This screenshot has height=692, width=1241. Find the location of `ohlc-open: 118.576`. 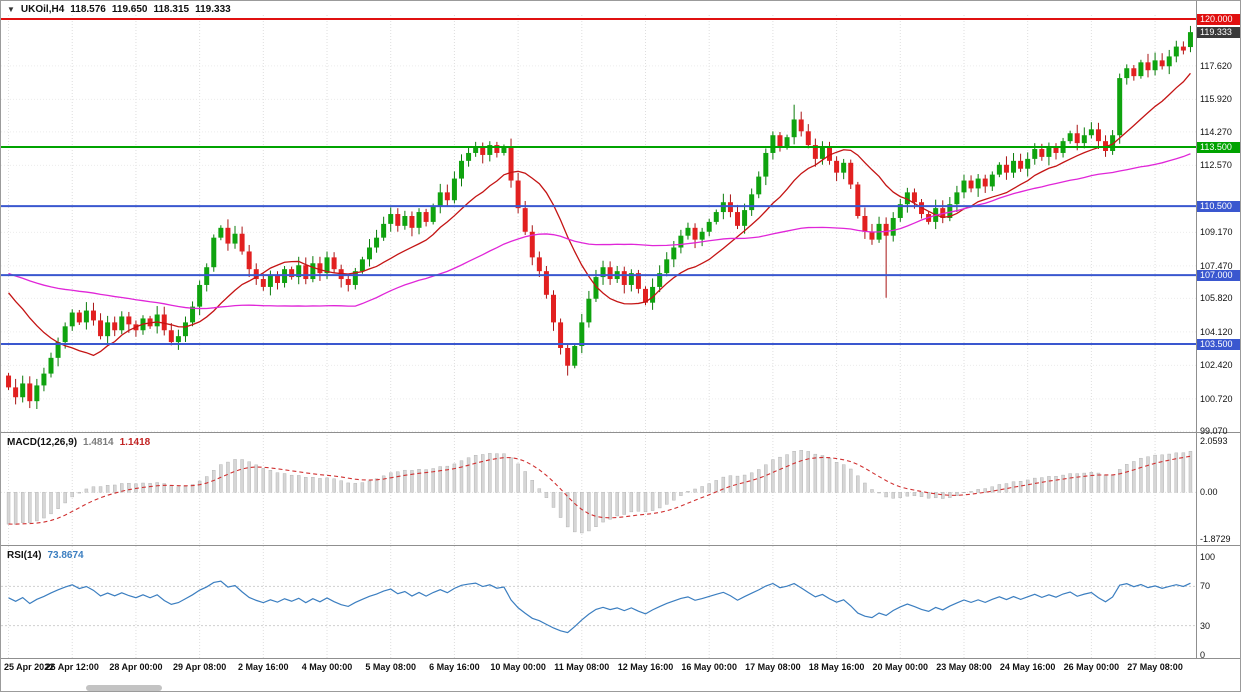

ohlc-open: 118.576 is located at coordinates (88, 9).